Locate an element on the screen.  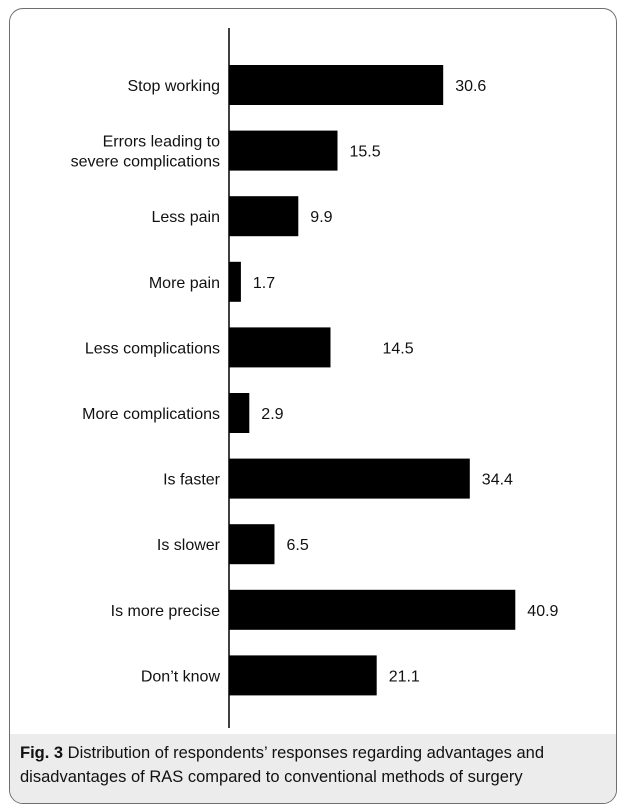
value-label-6: 2.9 is located at coordinates (272, 414).